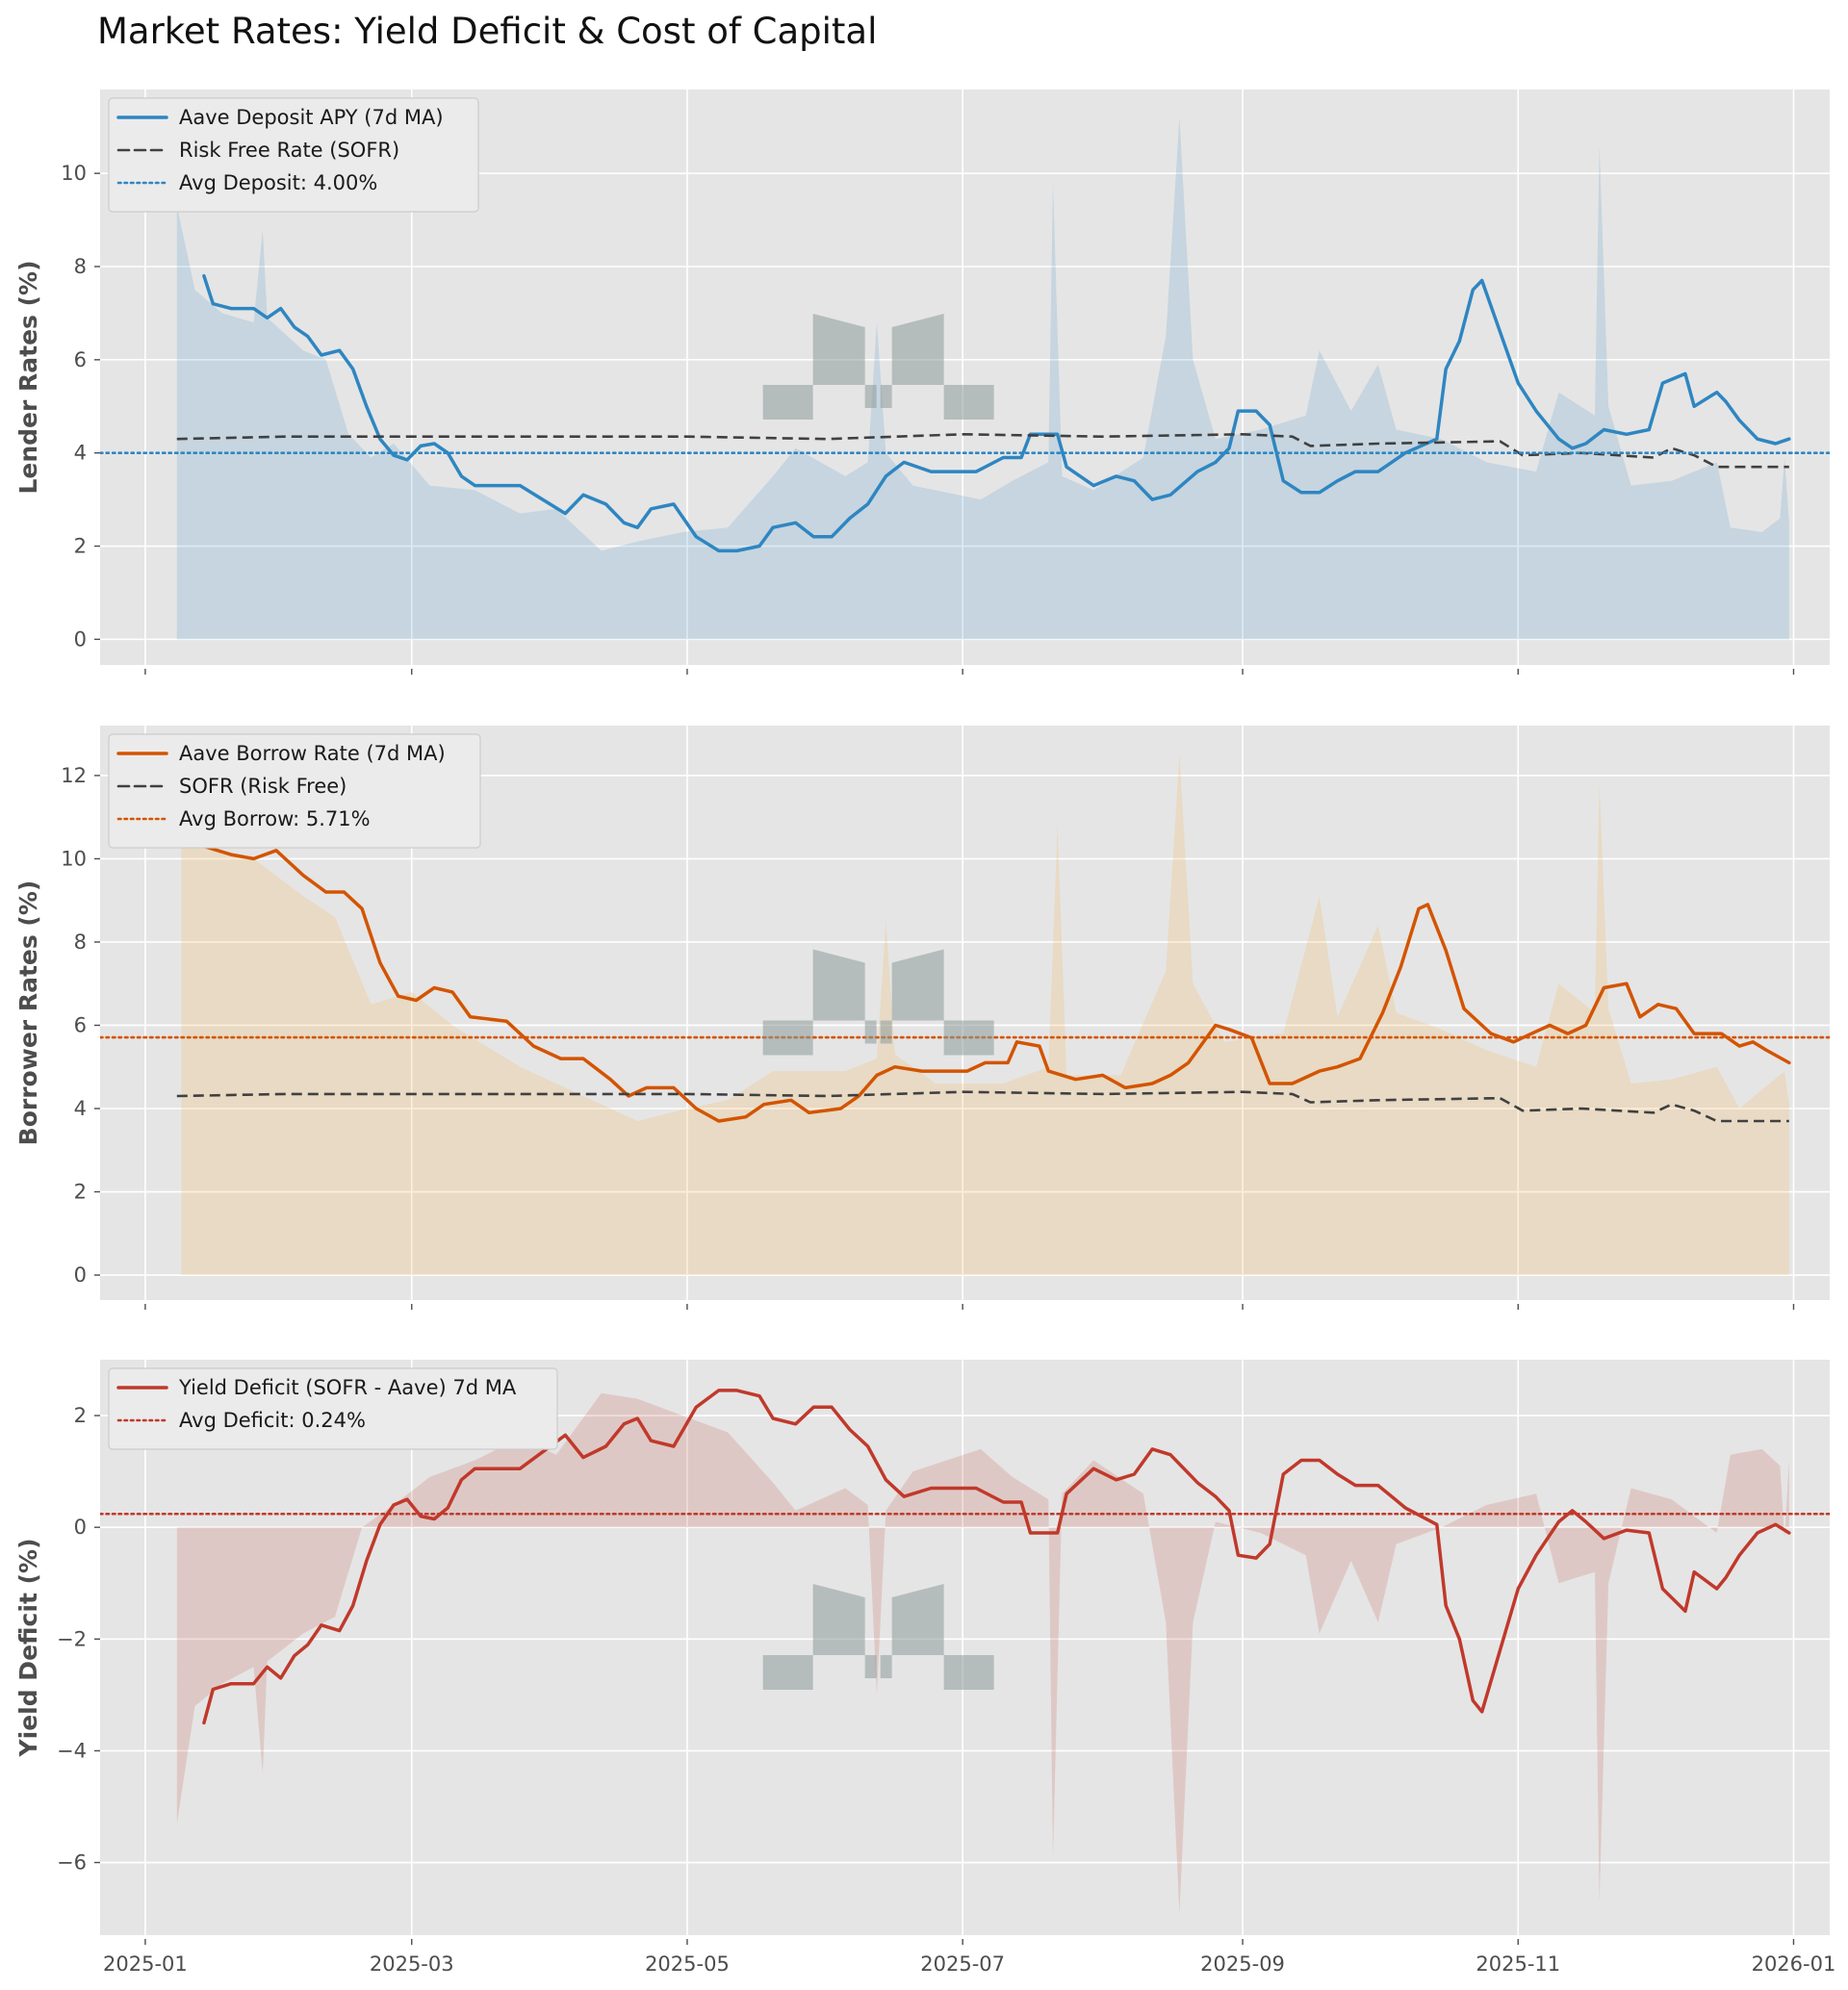 The width and height of the screenshot is (1848, 1990). Describe the element at coordinates (289, 150) in the screenshot. I see `legend-label: Risk Free Rate (SOFR)` at that location.